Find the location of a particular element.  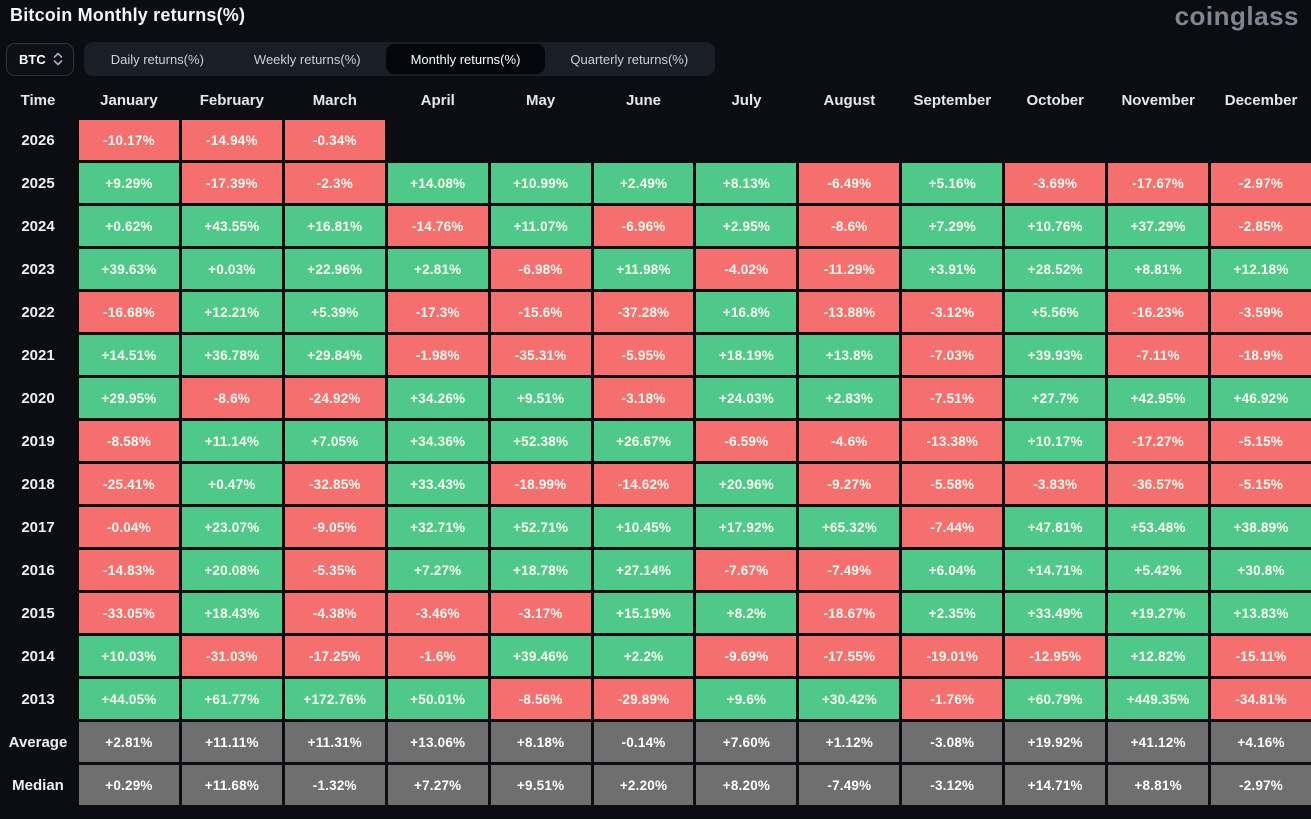

return-cell-2022-august: -13.88% is located at coordinates (849, 312).